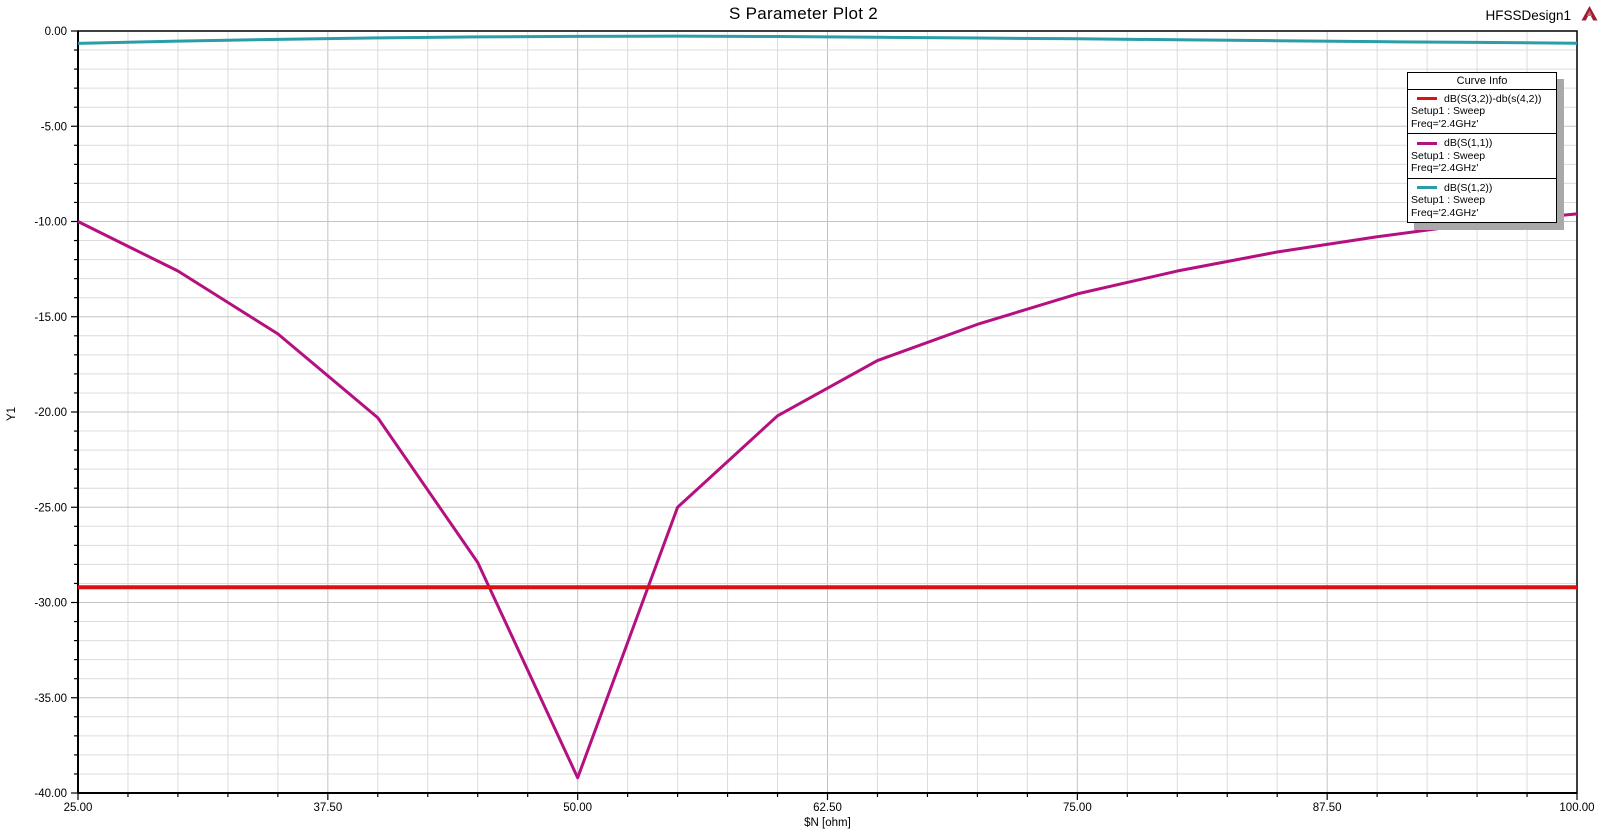 This screenshot has height=839, width=1607. Describe the element at coordinates (54, 127) in the screenshot. I see `y-tick-label: -5.00` at that location.